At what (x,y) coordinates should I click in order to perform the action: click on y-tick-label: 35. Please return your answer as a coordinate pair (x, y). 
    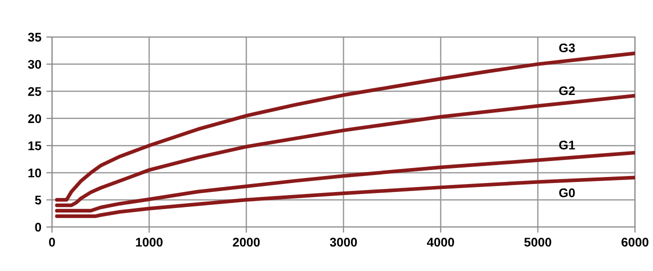
    Looking at the image, I should click on (35, 37).